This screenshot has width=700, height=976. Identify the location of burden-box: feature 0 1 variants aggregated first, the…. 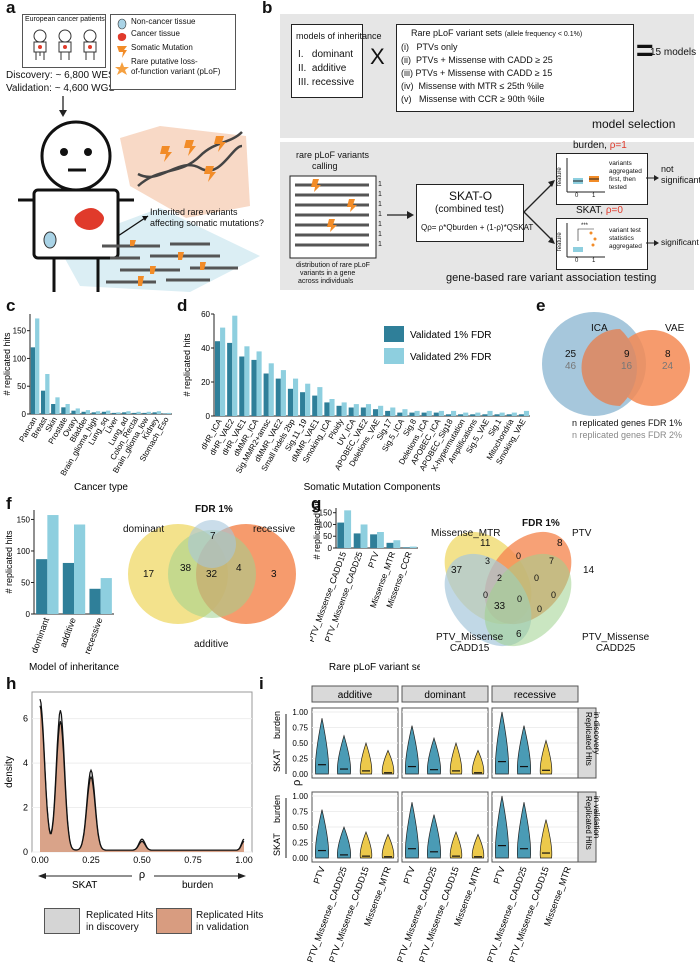
(602, 179).